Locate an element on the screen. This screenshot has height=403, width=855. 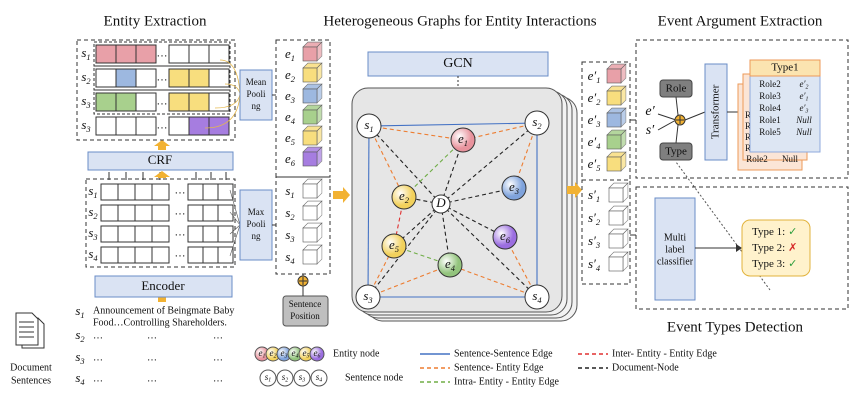
label: Sentence node is located at coordinates (374, 377).